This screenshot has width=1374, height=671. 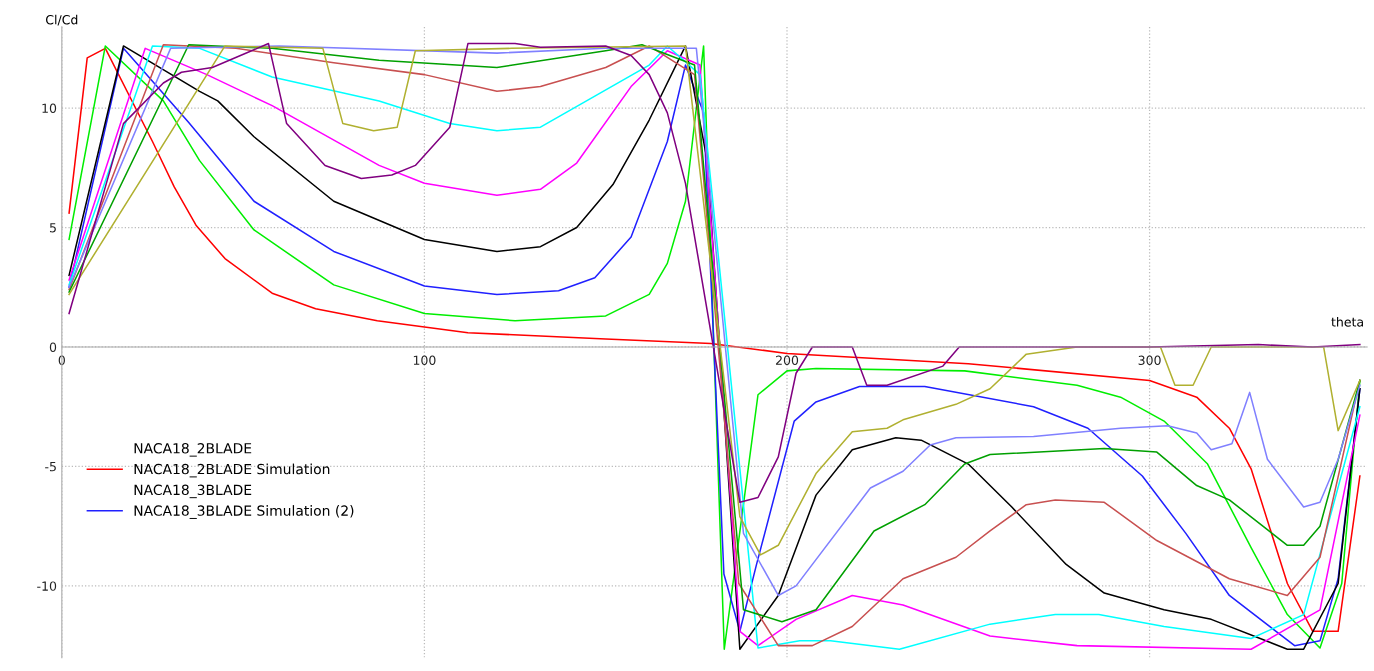 What do you see at coordinates (1149, 360) in the screenshot?
I see `x-tick-label: 300` at bounding box center [1149, 360].